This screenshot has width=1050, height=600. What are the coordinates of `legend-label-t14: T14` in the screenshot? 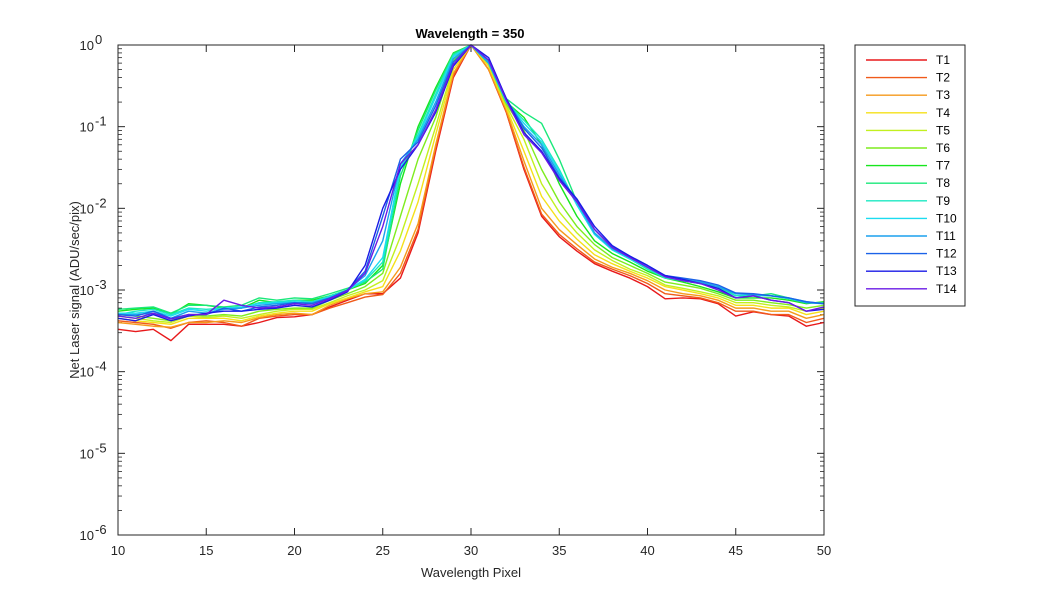 It's located at (946, 289).